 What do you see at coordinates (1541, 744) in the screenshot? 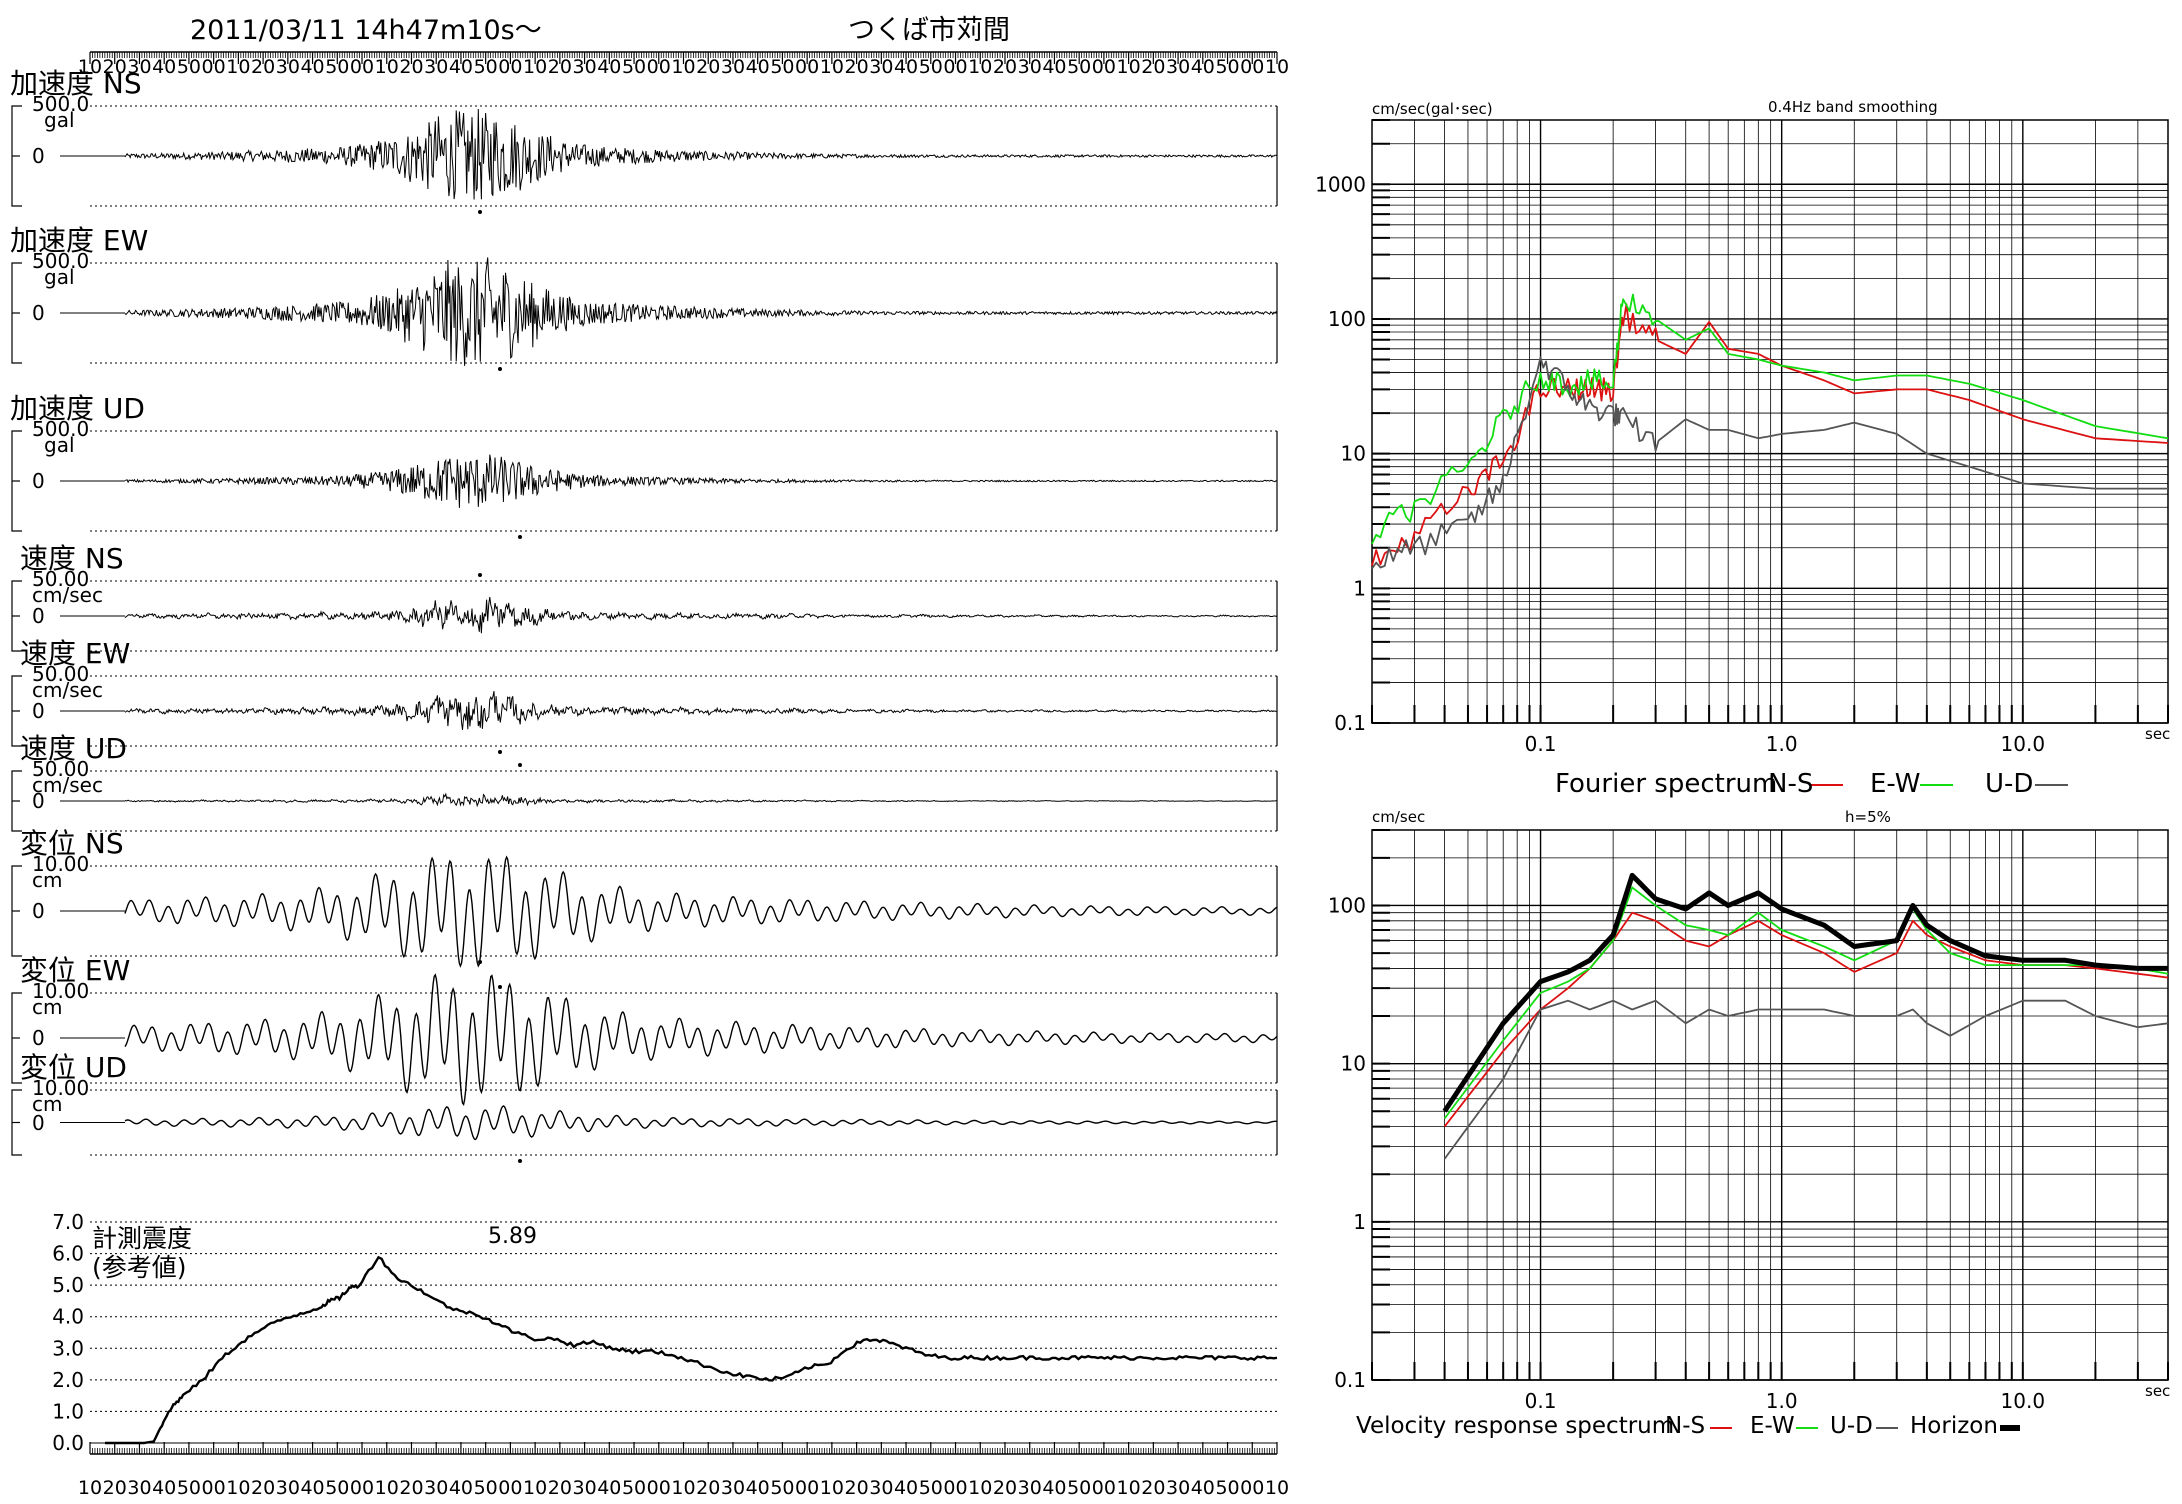
I see `x-tick-label: 0.1` at bounding box center [1541, 744].